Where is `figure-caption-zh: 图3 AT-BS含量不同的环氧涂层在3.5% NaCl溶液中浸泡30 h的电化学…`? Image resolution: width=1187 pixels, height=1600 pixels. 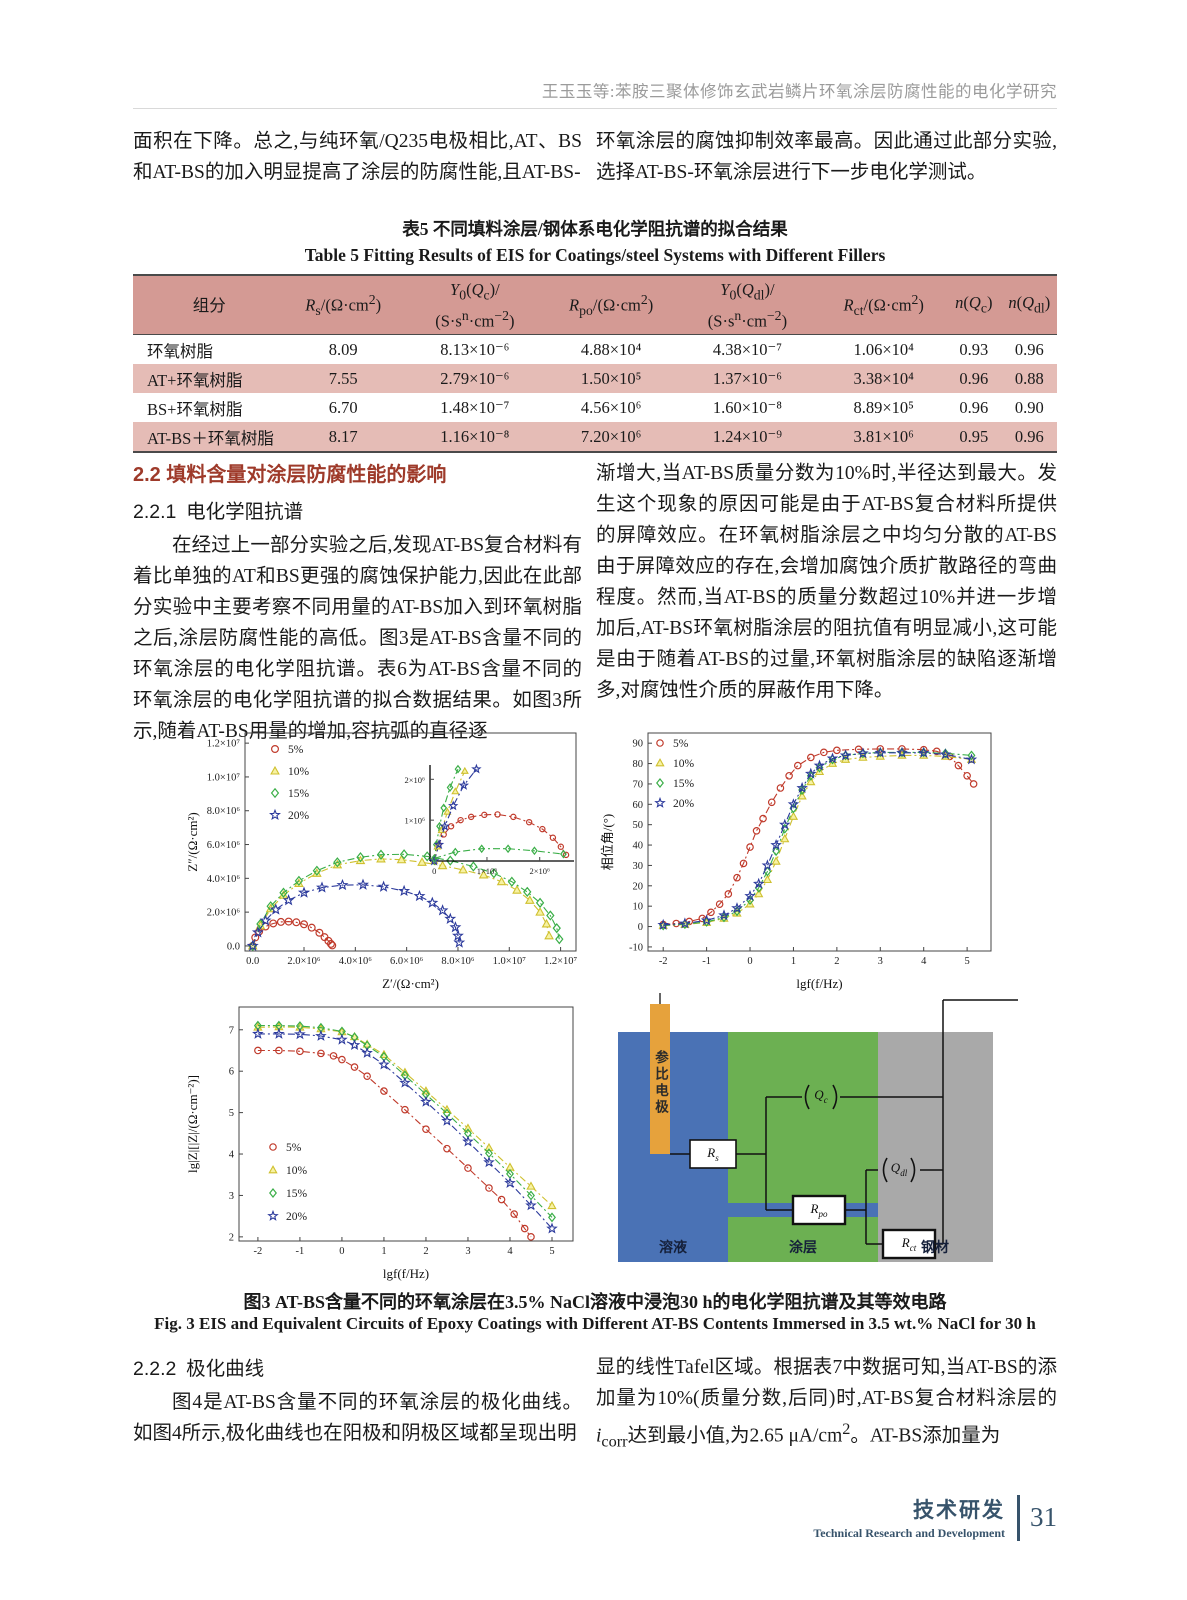 figure-caption-zh: 图3 AT-BS含量不同的环氧涂层在3.5% NaCl溶液中浸泡30 h的电化学… is located at coordinates (595, 1302).